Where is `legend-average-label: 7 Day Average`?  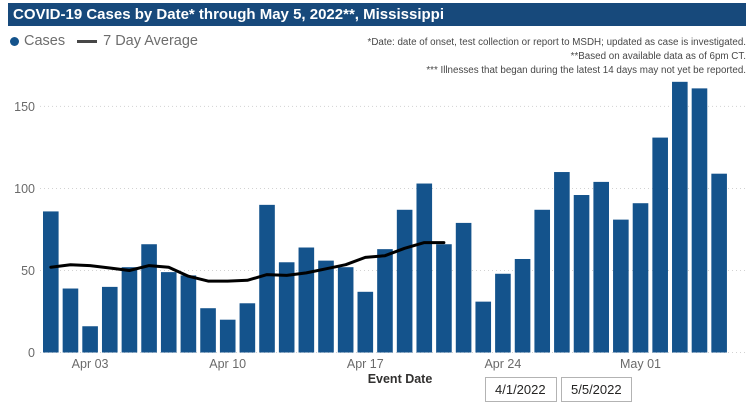 legend-average-label: 7 Day Average is located at coordinates (150, 41).